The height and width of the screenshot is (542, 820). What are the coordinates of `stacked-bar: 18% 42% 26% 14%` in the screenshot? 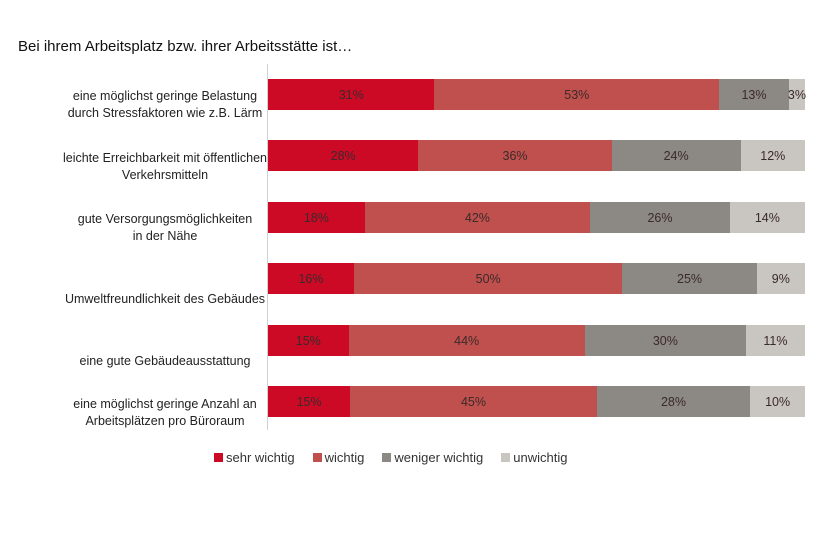 It's located at (536, 217).